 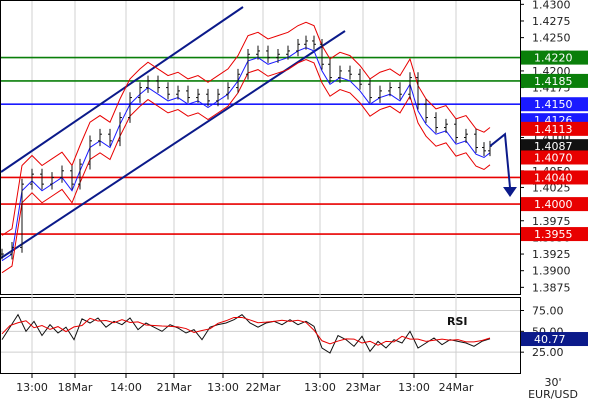 I want to click on price-tag-text: 1.4087, so click(x=553, y=146).